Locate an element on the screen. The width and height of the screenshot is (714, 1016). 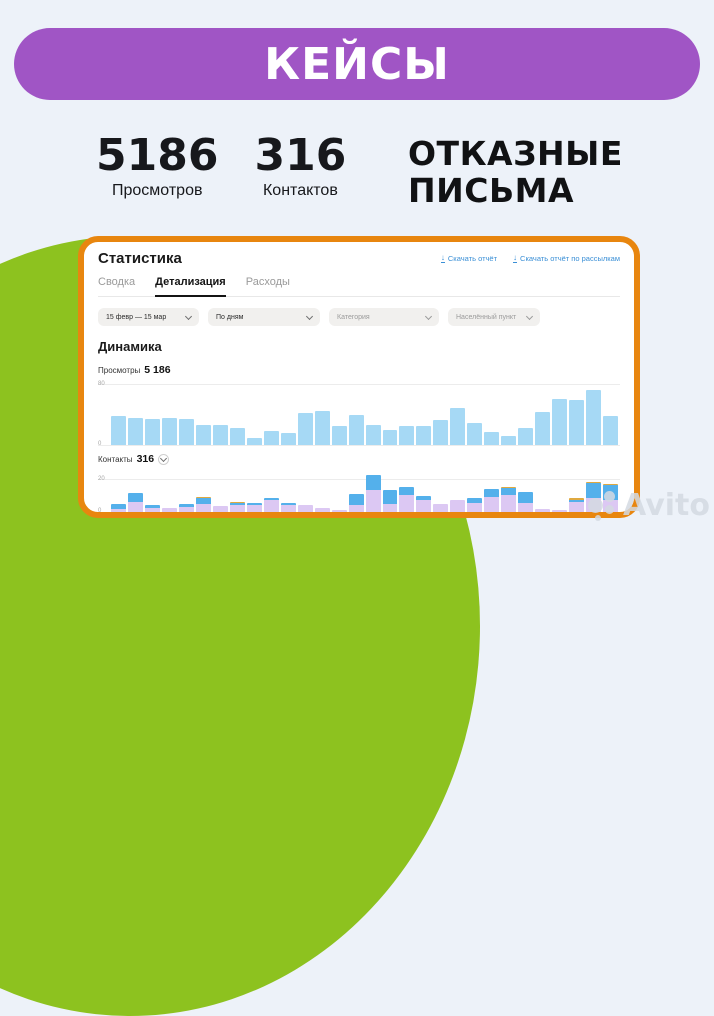
contacts-expand-button is located at coordinates (164, 459).